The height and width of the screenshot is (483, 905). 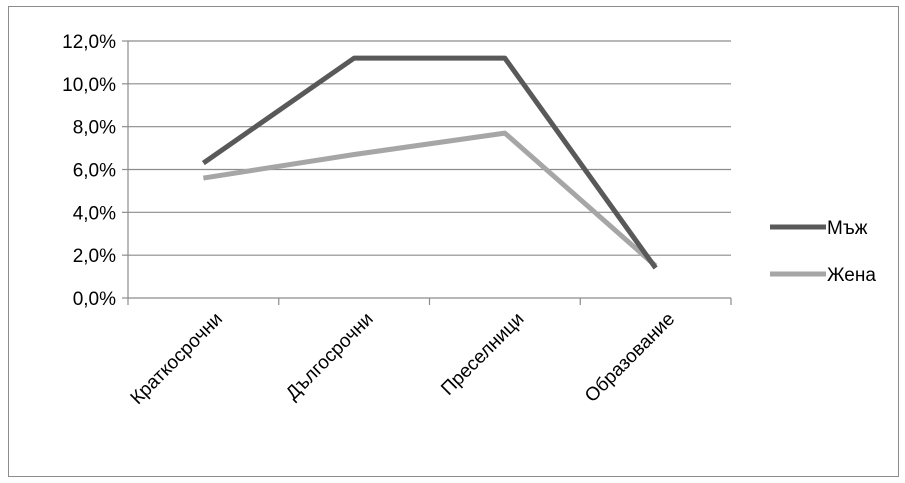 I want to click on y-tick-label: 10,0%, so click(x=89, y=85).